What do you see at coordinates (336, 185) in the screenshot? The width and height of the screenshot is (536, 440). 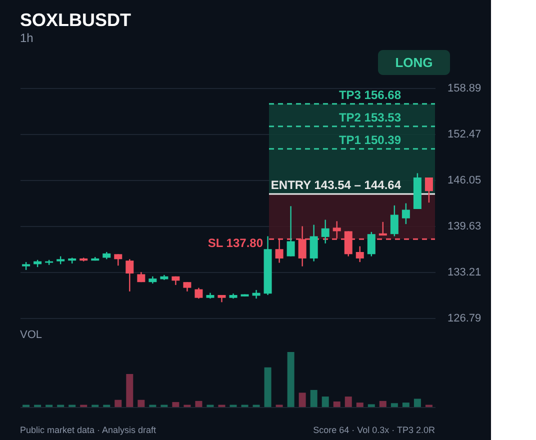 I see `ref-line-label: ENTRY 143.54 – 144.64` at bounding box center [336, 185].